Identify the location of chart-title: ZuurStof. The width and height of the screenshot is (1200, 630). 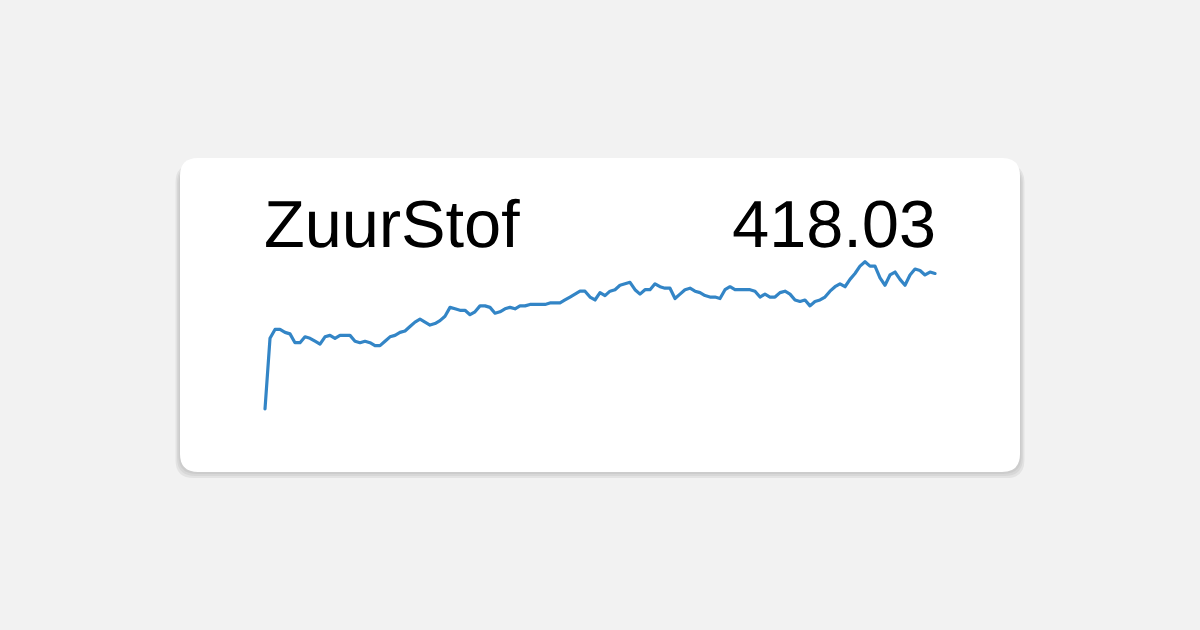
(393, 223).